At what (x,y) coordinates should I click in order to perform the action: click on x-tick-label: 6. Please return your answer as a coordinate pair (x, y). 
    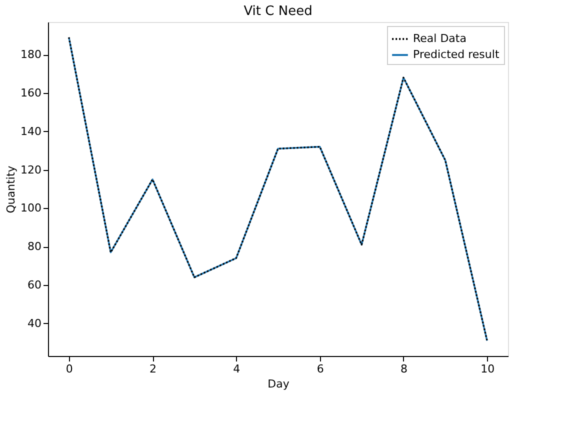
    Looking at the image, I should click on (320, 369).